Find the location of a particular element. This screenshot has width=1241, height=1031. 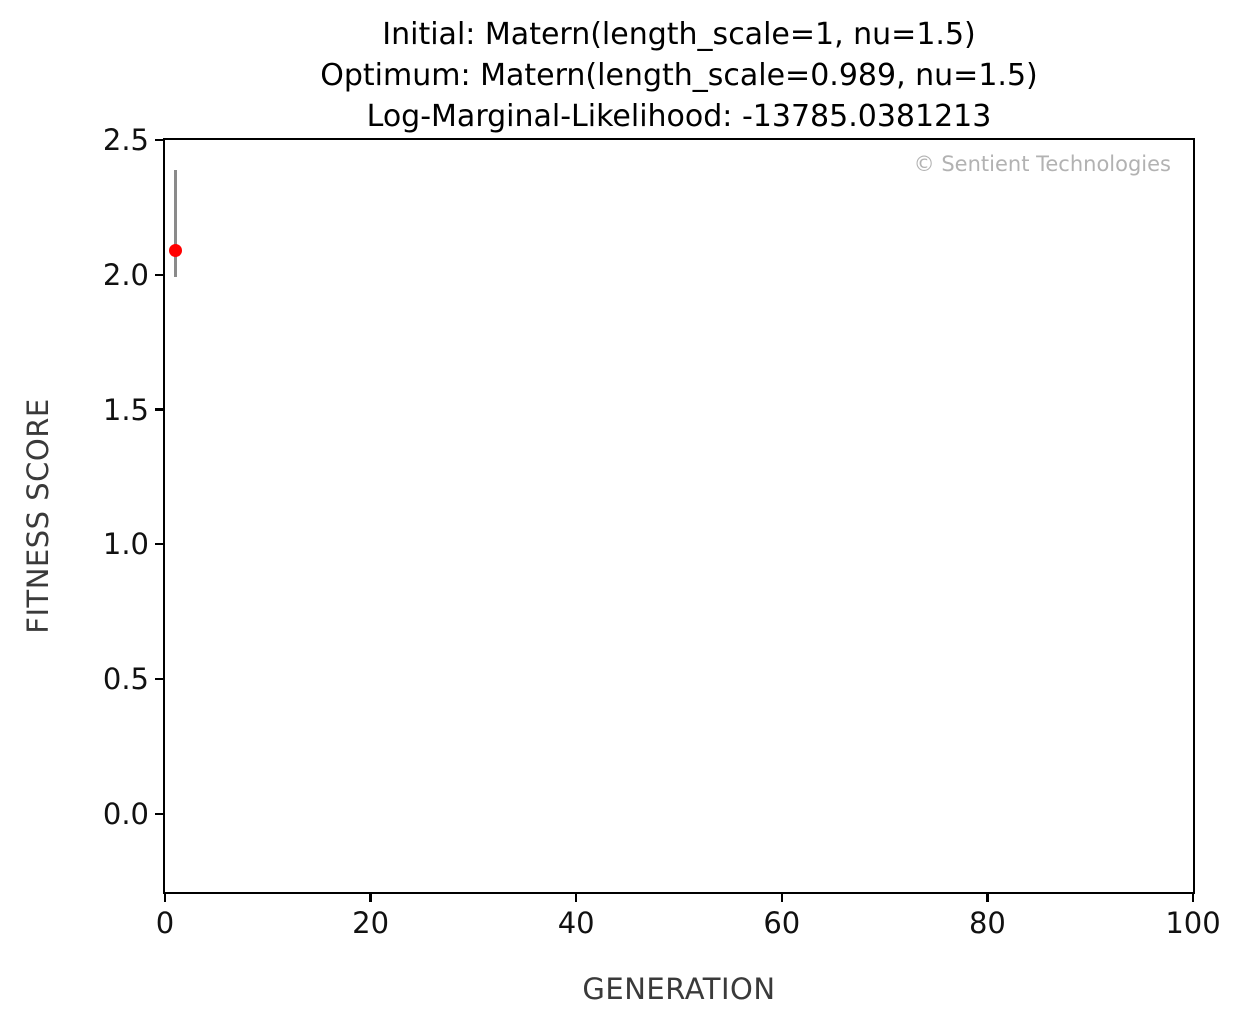

y-tick-label: 0.5 is located at coordinates (125, 679).